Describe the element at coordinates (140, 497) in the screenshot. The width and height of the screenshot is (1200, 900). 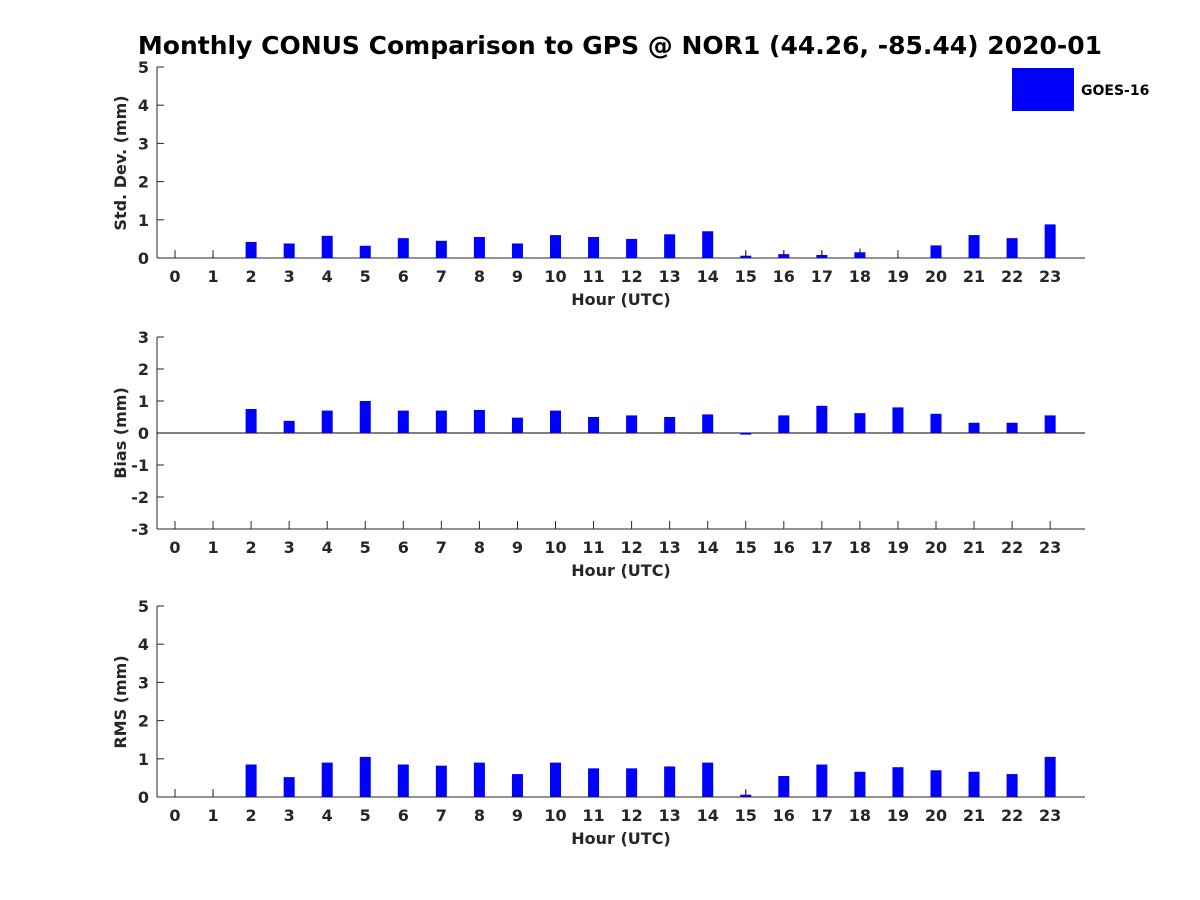
I see `y-tick-label: -2` at that location.